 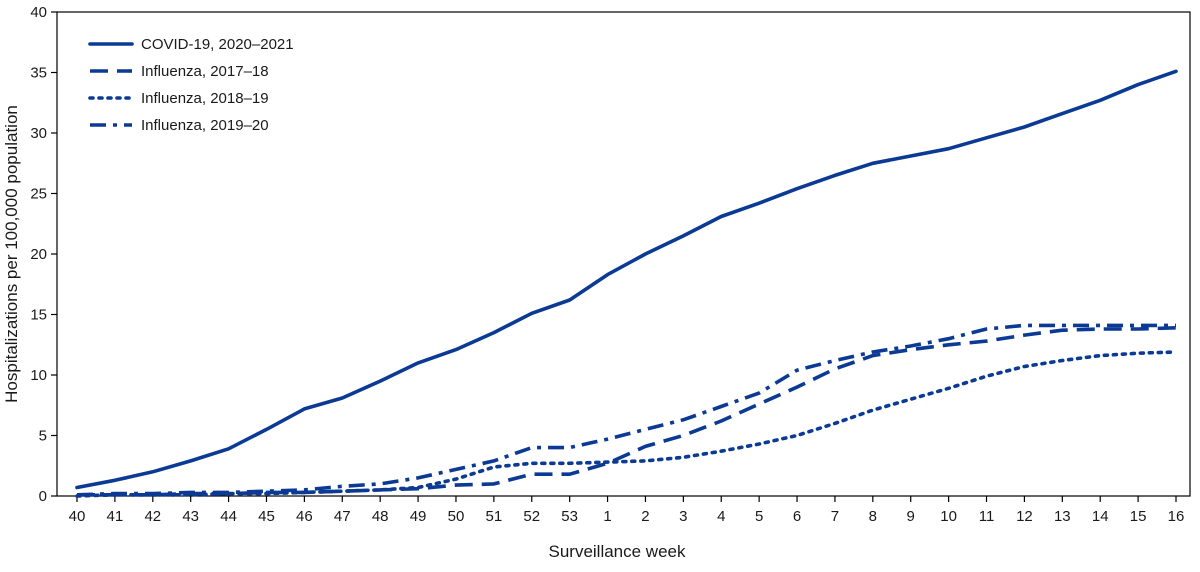 What do you see at coordinates (205, 125) in the screenshot?
I see `legend-label-4: Influenza, 2019–20` at bounding box center [205, 125].